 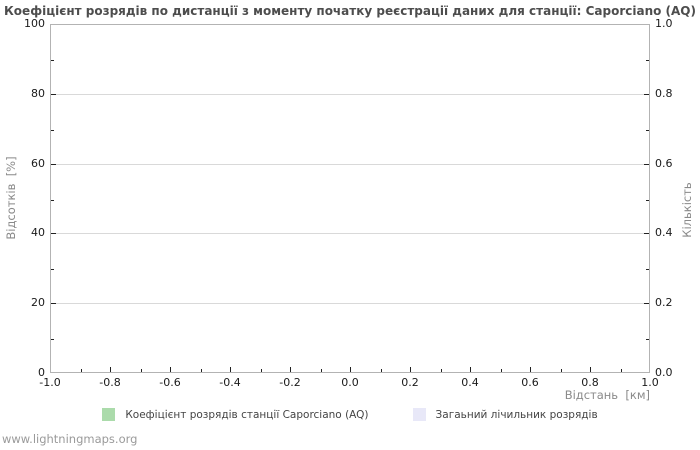 I want to click on x-axis-label: Відстань [км], so click(x=607, y=395).